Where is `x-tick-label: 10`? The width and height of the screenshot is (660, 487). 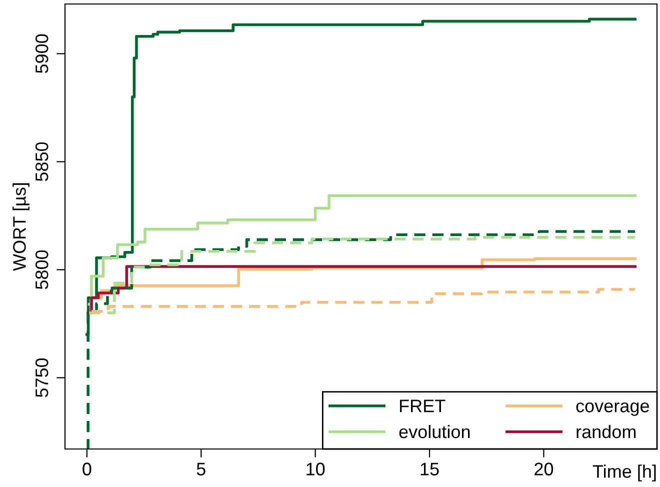
x-tick-label: 10 is located at coordinates (315, 469).